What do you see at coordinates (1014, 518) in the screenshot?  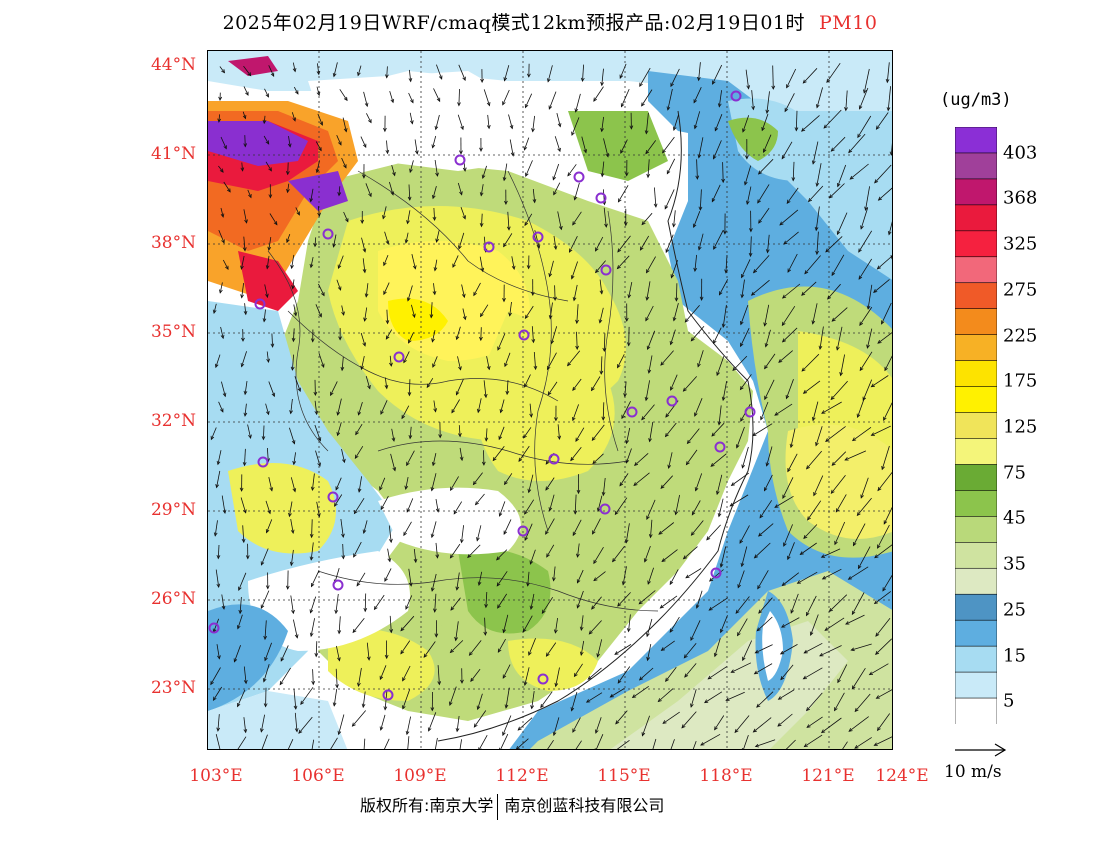 I see `legend-label-45: 45` at bounding box center [1014, 518].